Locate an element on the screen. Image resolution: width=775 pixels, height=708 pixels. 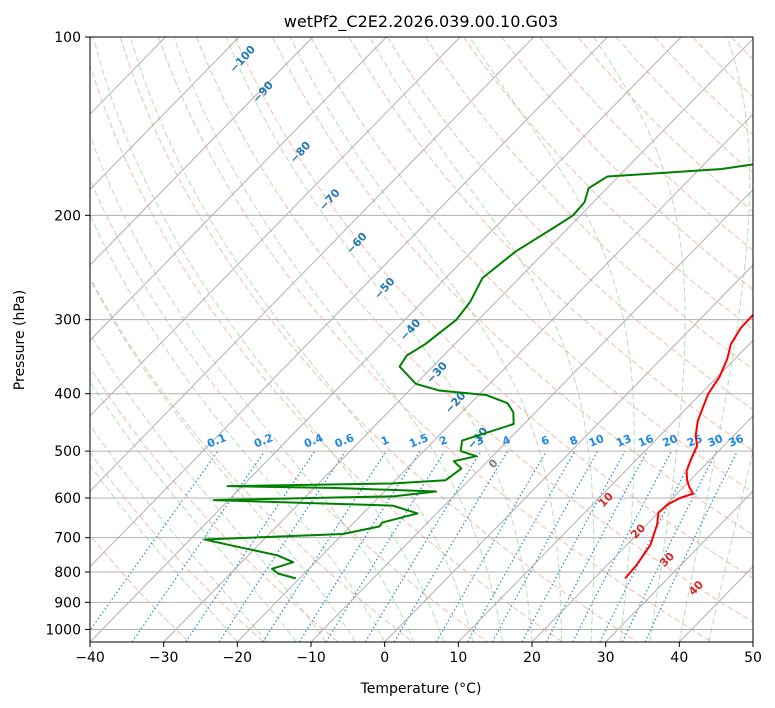
x-tick-label: −20 is located at coordinates (238, 658).